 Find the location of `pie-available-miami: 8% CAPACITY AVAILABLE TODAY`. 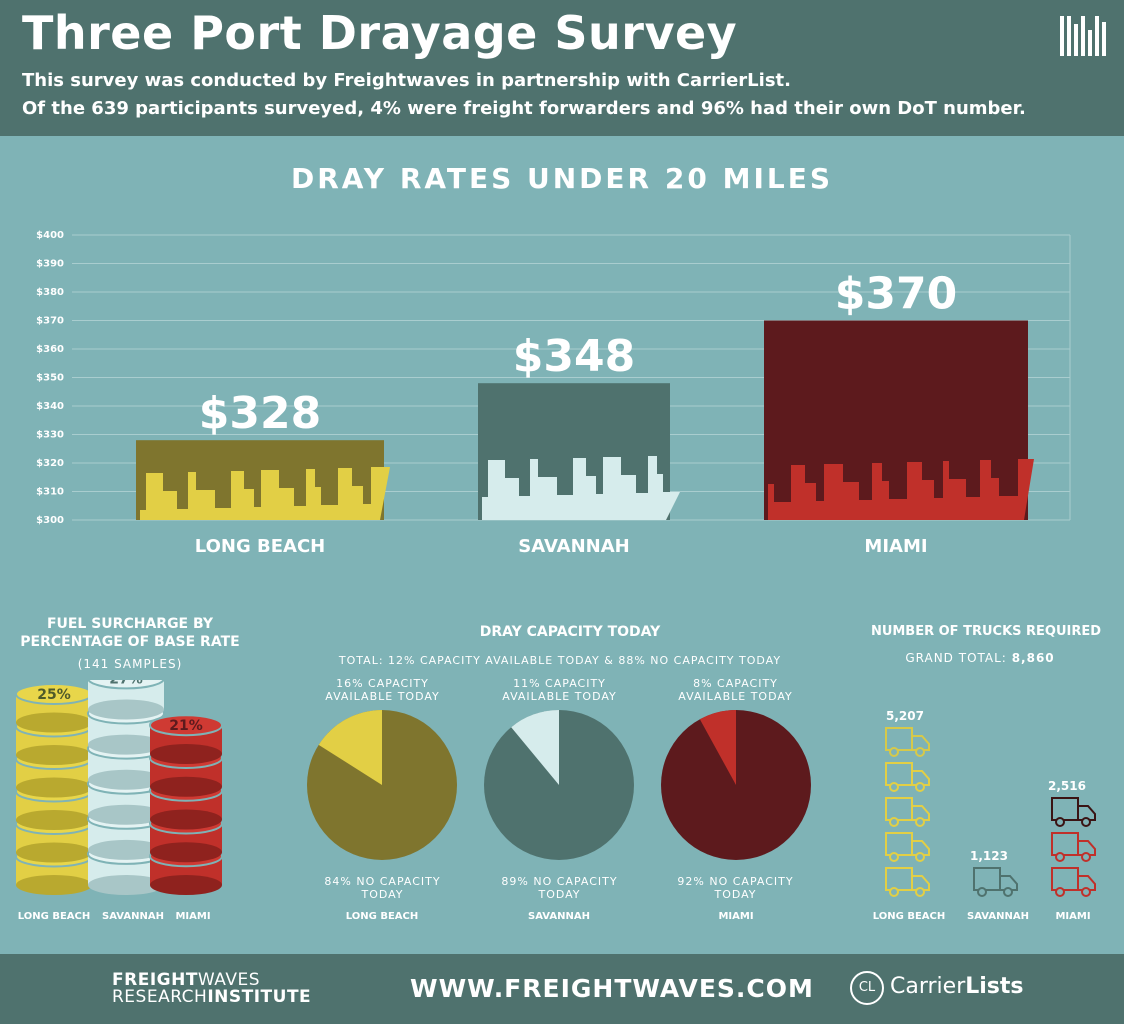

pie-available-miami: 8% CAPACITY AVAILABLE TODAY is located at coordinates (735, 690).